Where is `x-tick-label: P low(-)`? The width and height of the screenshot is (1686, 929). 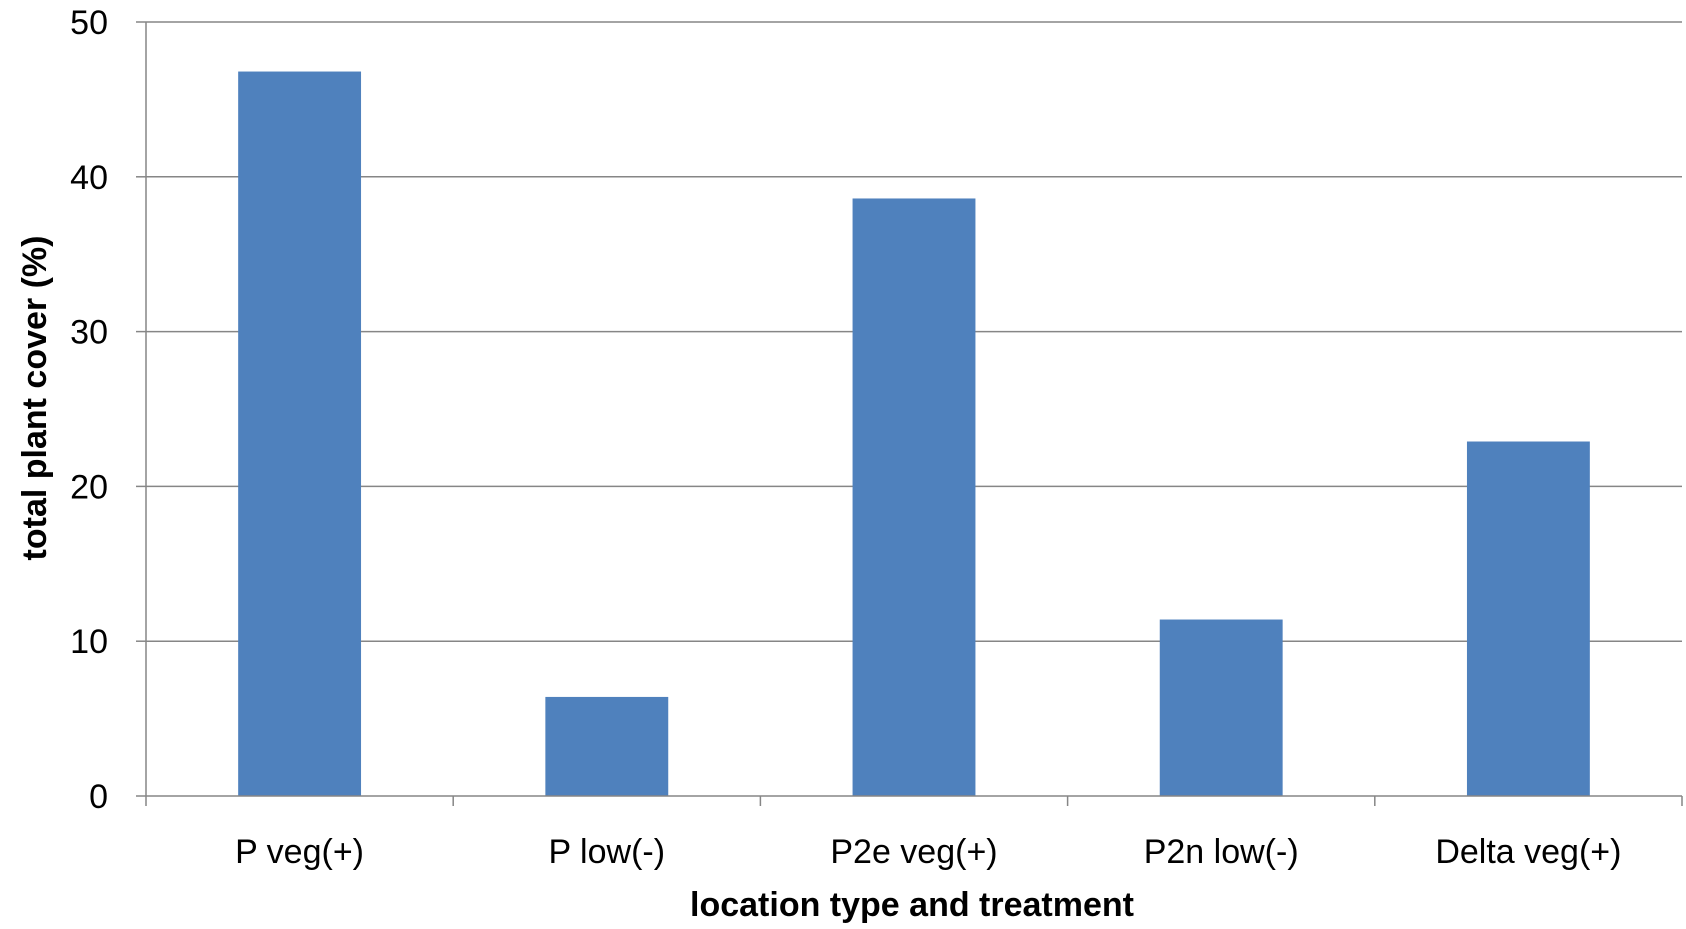
x-tick-label: P low(-) is located at coordinates (607, 852).